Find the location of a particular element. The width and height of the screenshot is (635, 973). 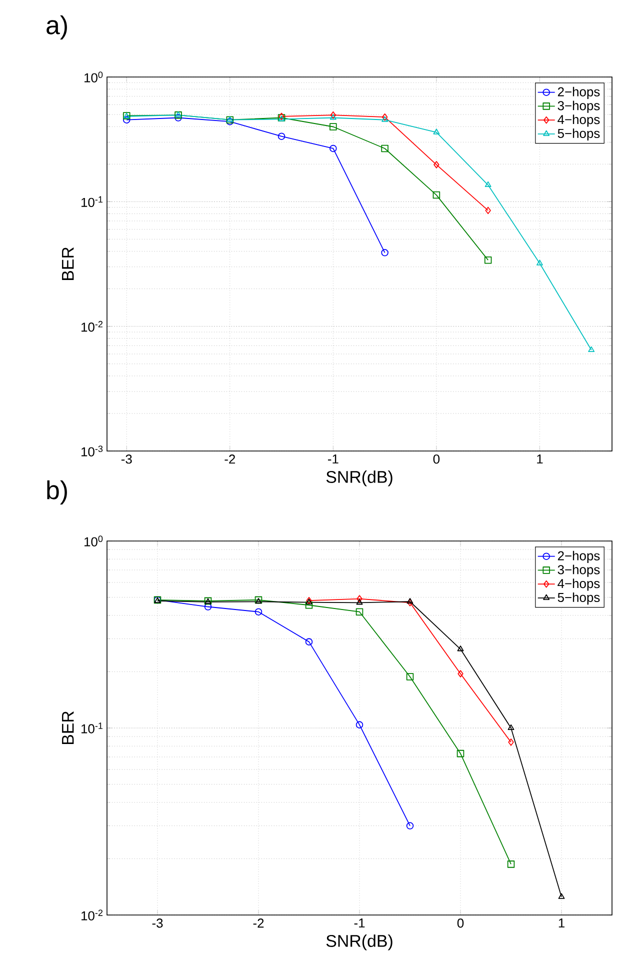

text: b) is located at coordinates (57, 492).